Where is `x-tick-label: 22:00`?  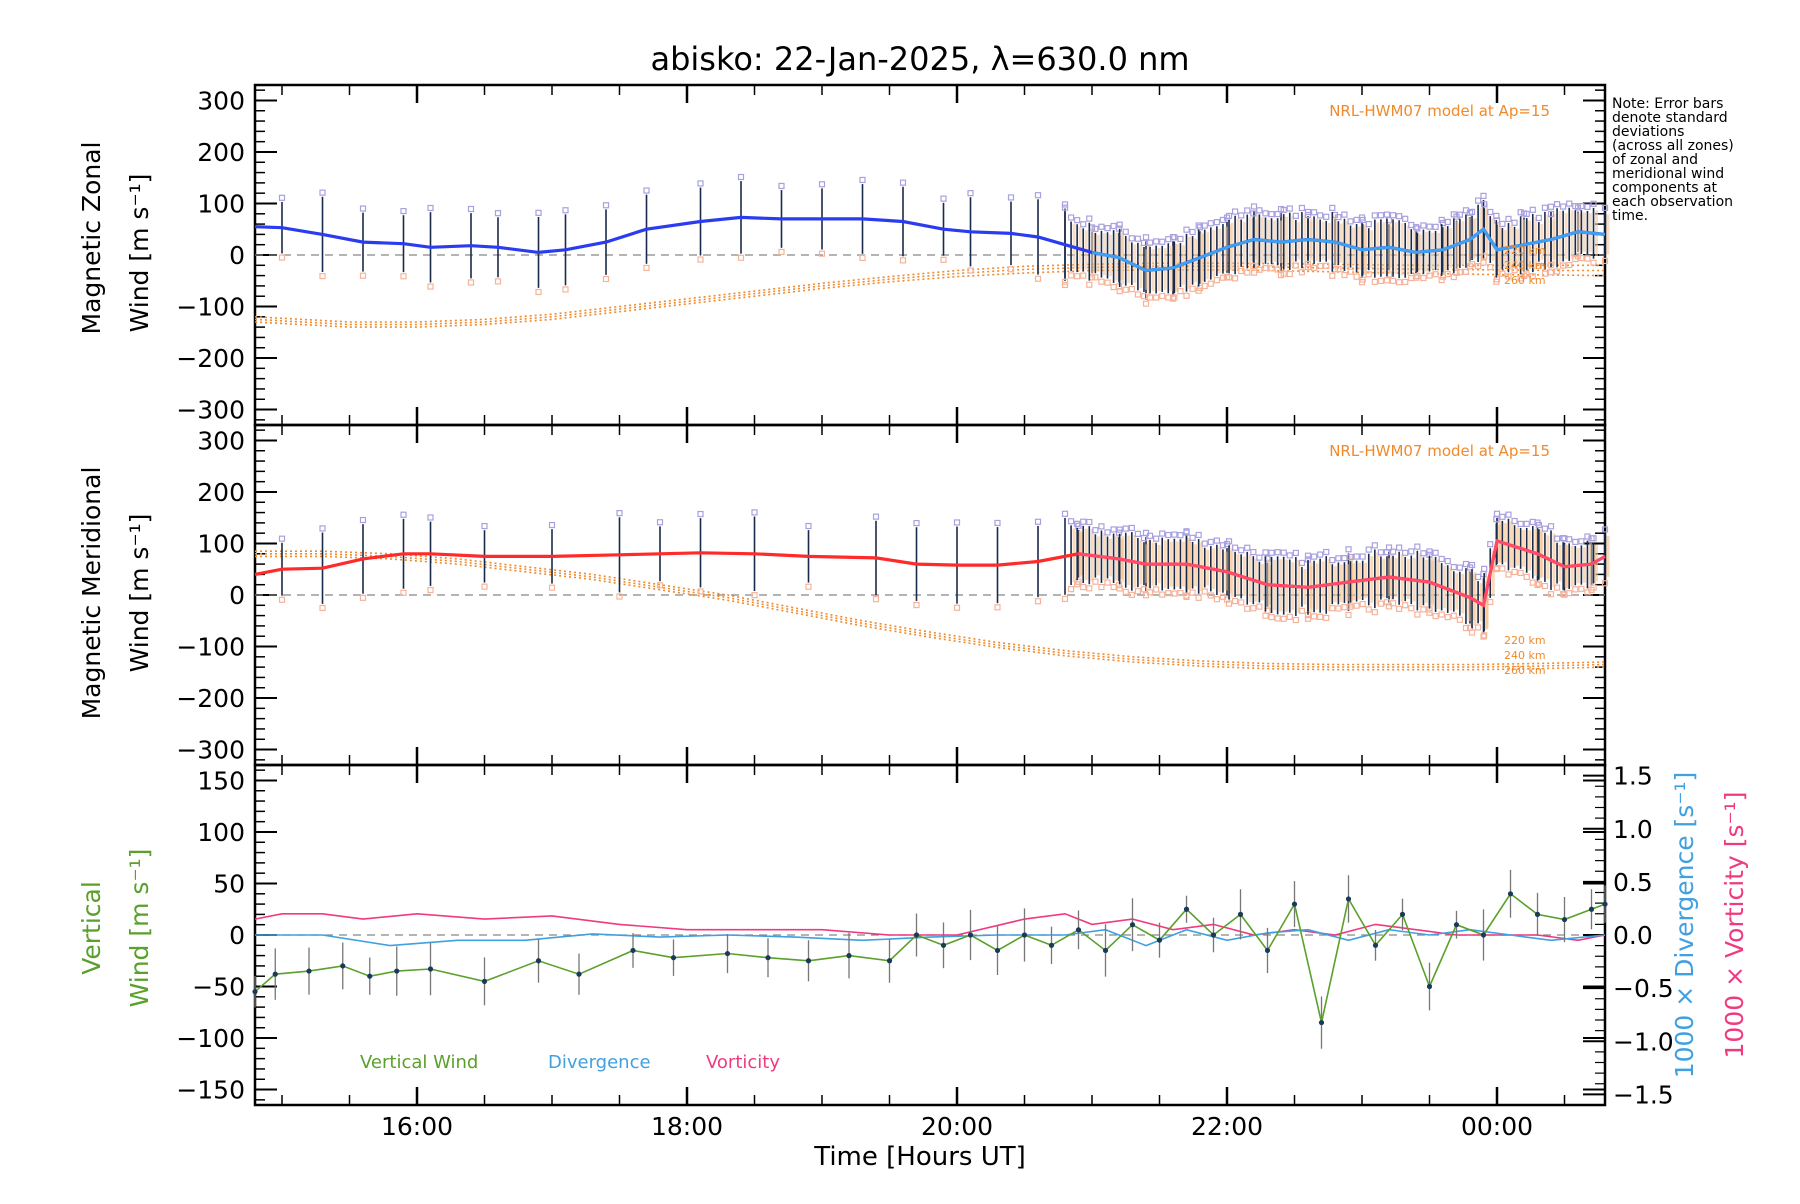 x-tick-label: 22:00 is located at coordinates (1227, 1126).